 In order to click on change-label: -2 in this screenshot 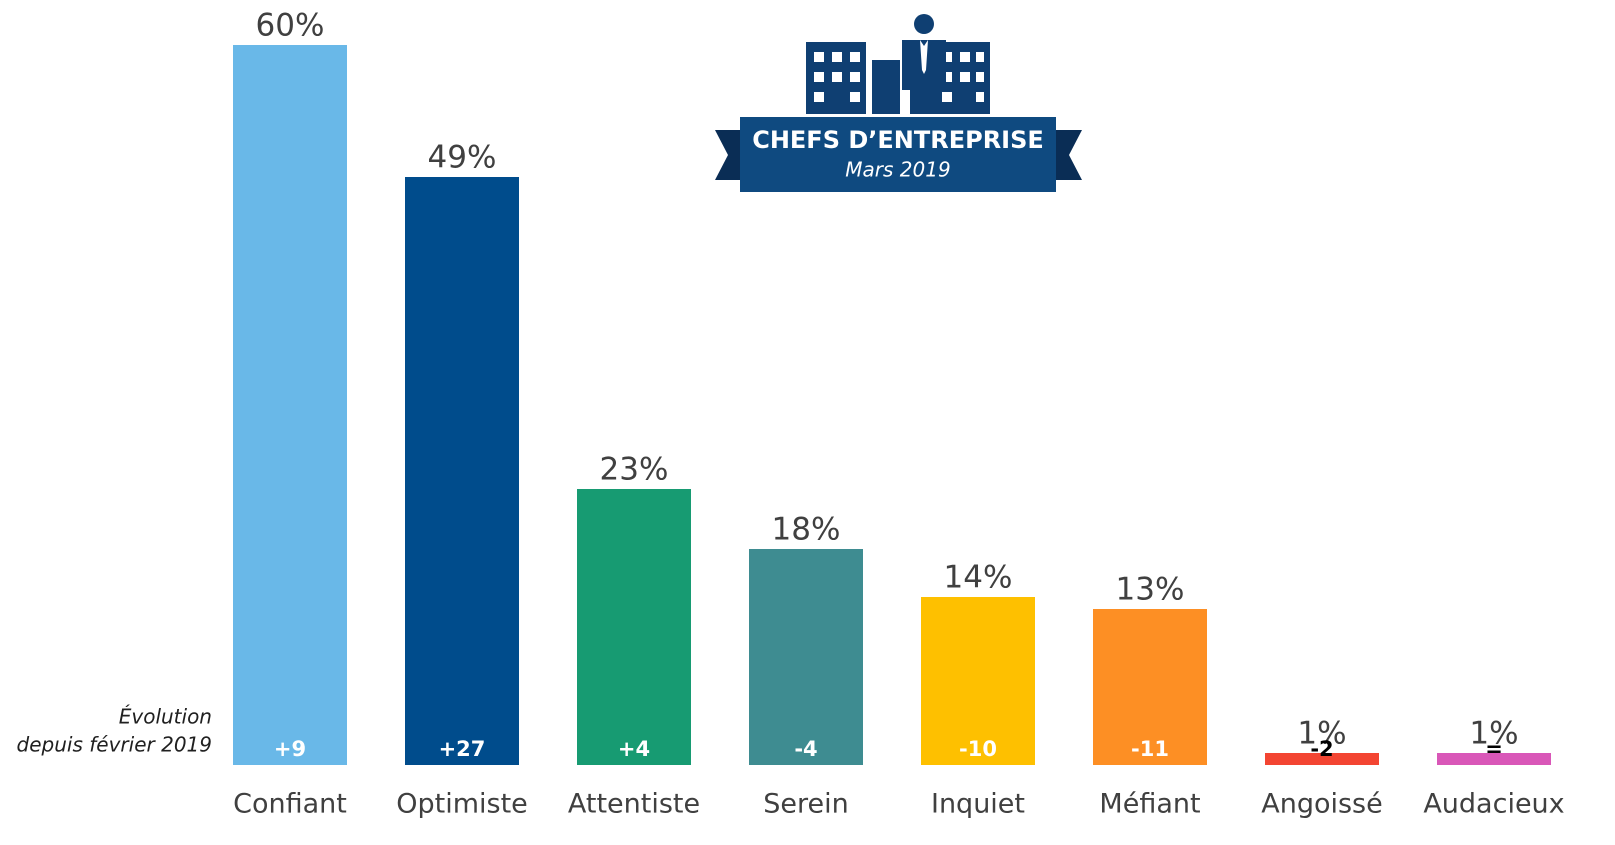, I will do `click(1321, 749)`.